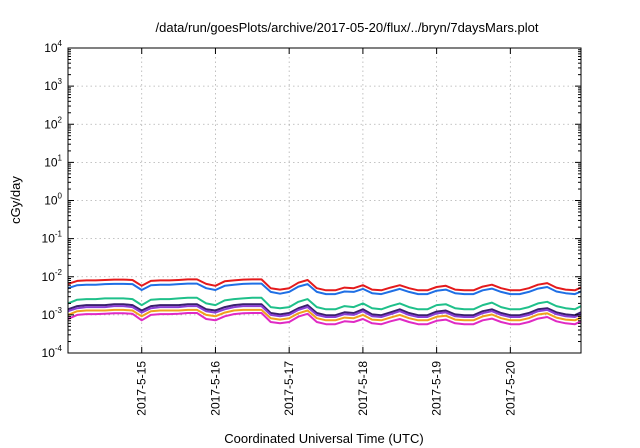 The image size is (640, 448). I want to click on x-tick-label: 2017-5-16, so click(215, 388).